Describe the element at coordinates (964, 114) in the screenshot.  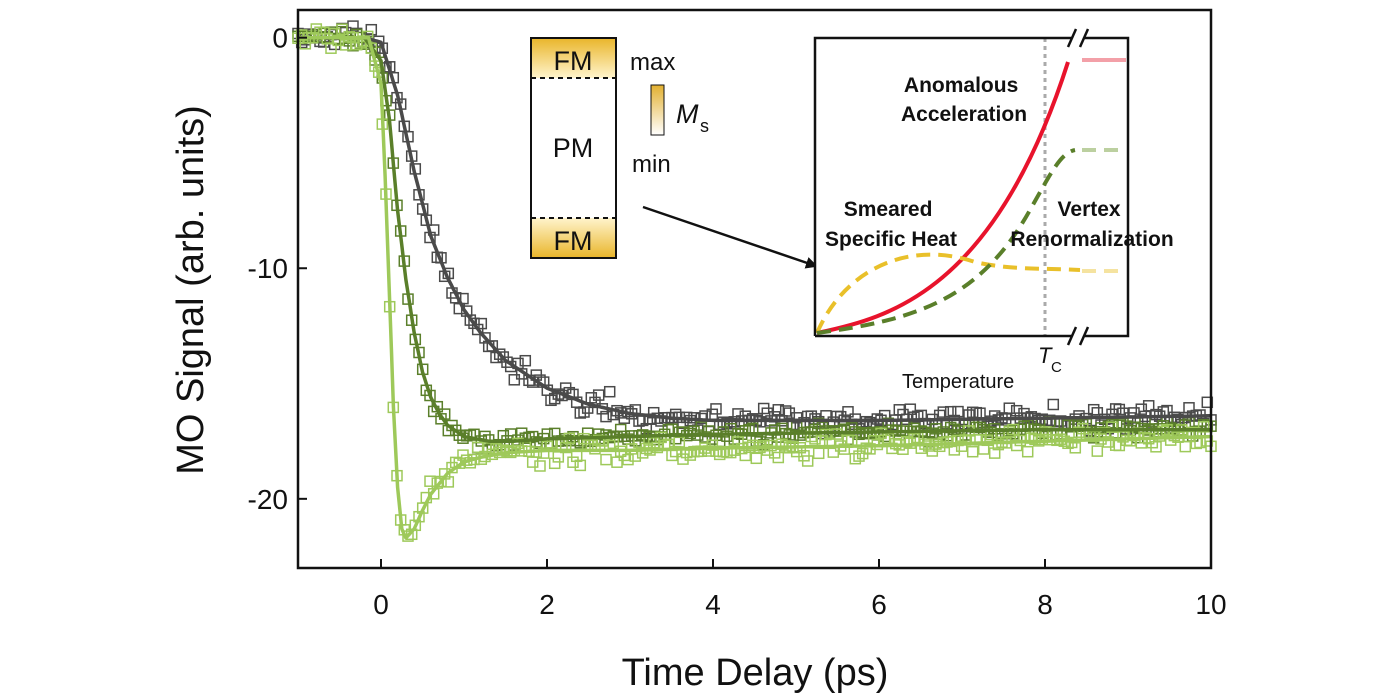
I see `annotation-acceleration-line: Acceleration` at that location.